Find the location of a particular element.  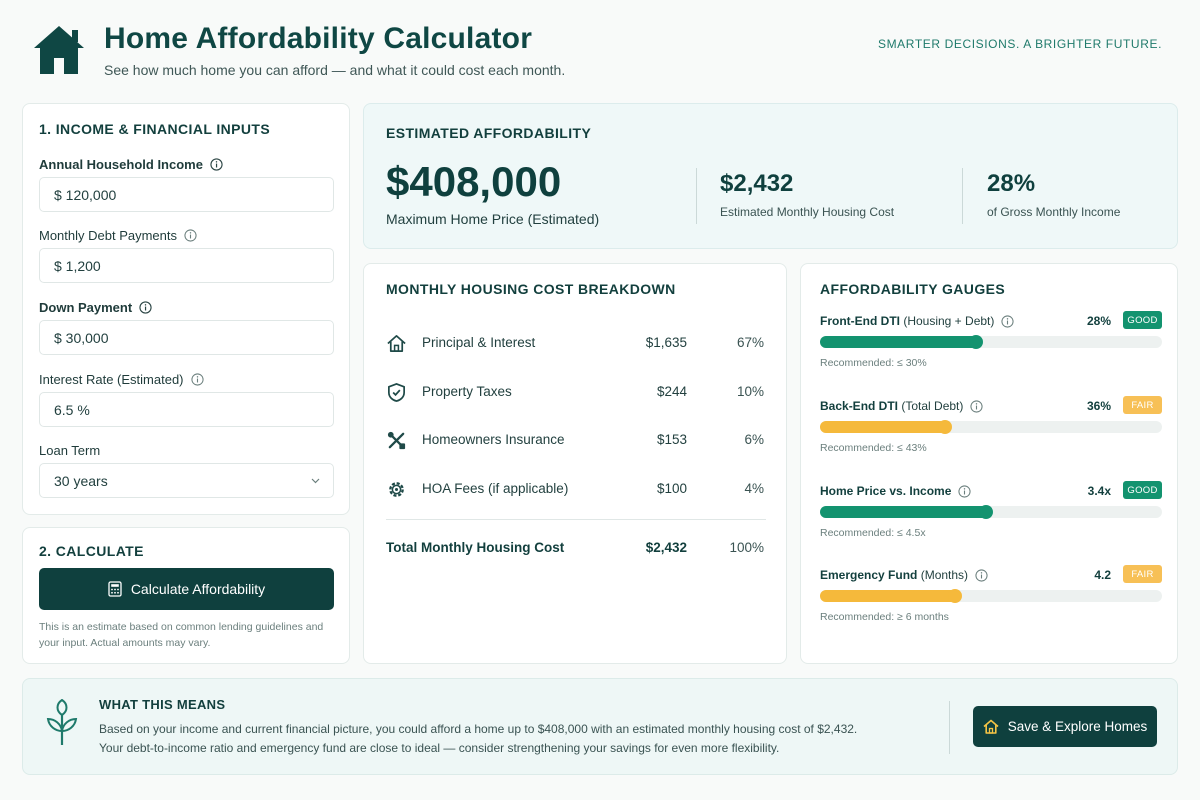

breakdown-percent: 6% is located at coordinates (754, 439).